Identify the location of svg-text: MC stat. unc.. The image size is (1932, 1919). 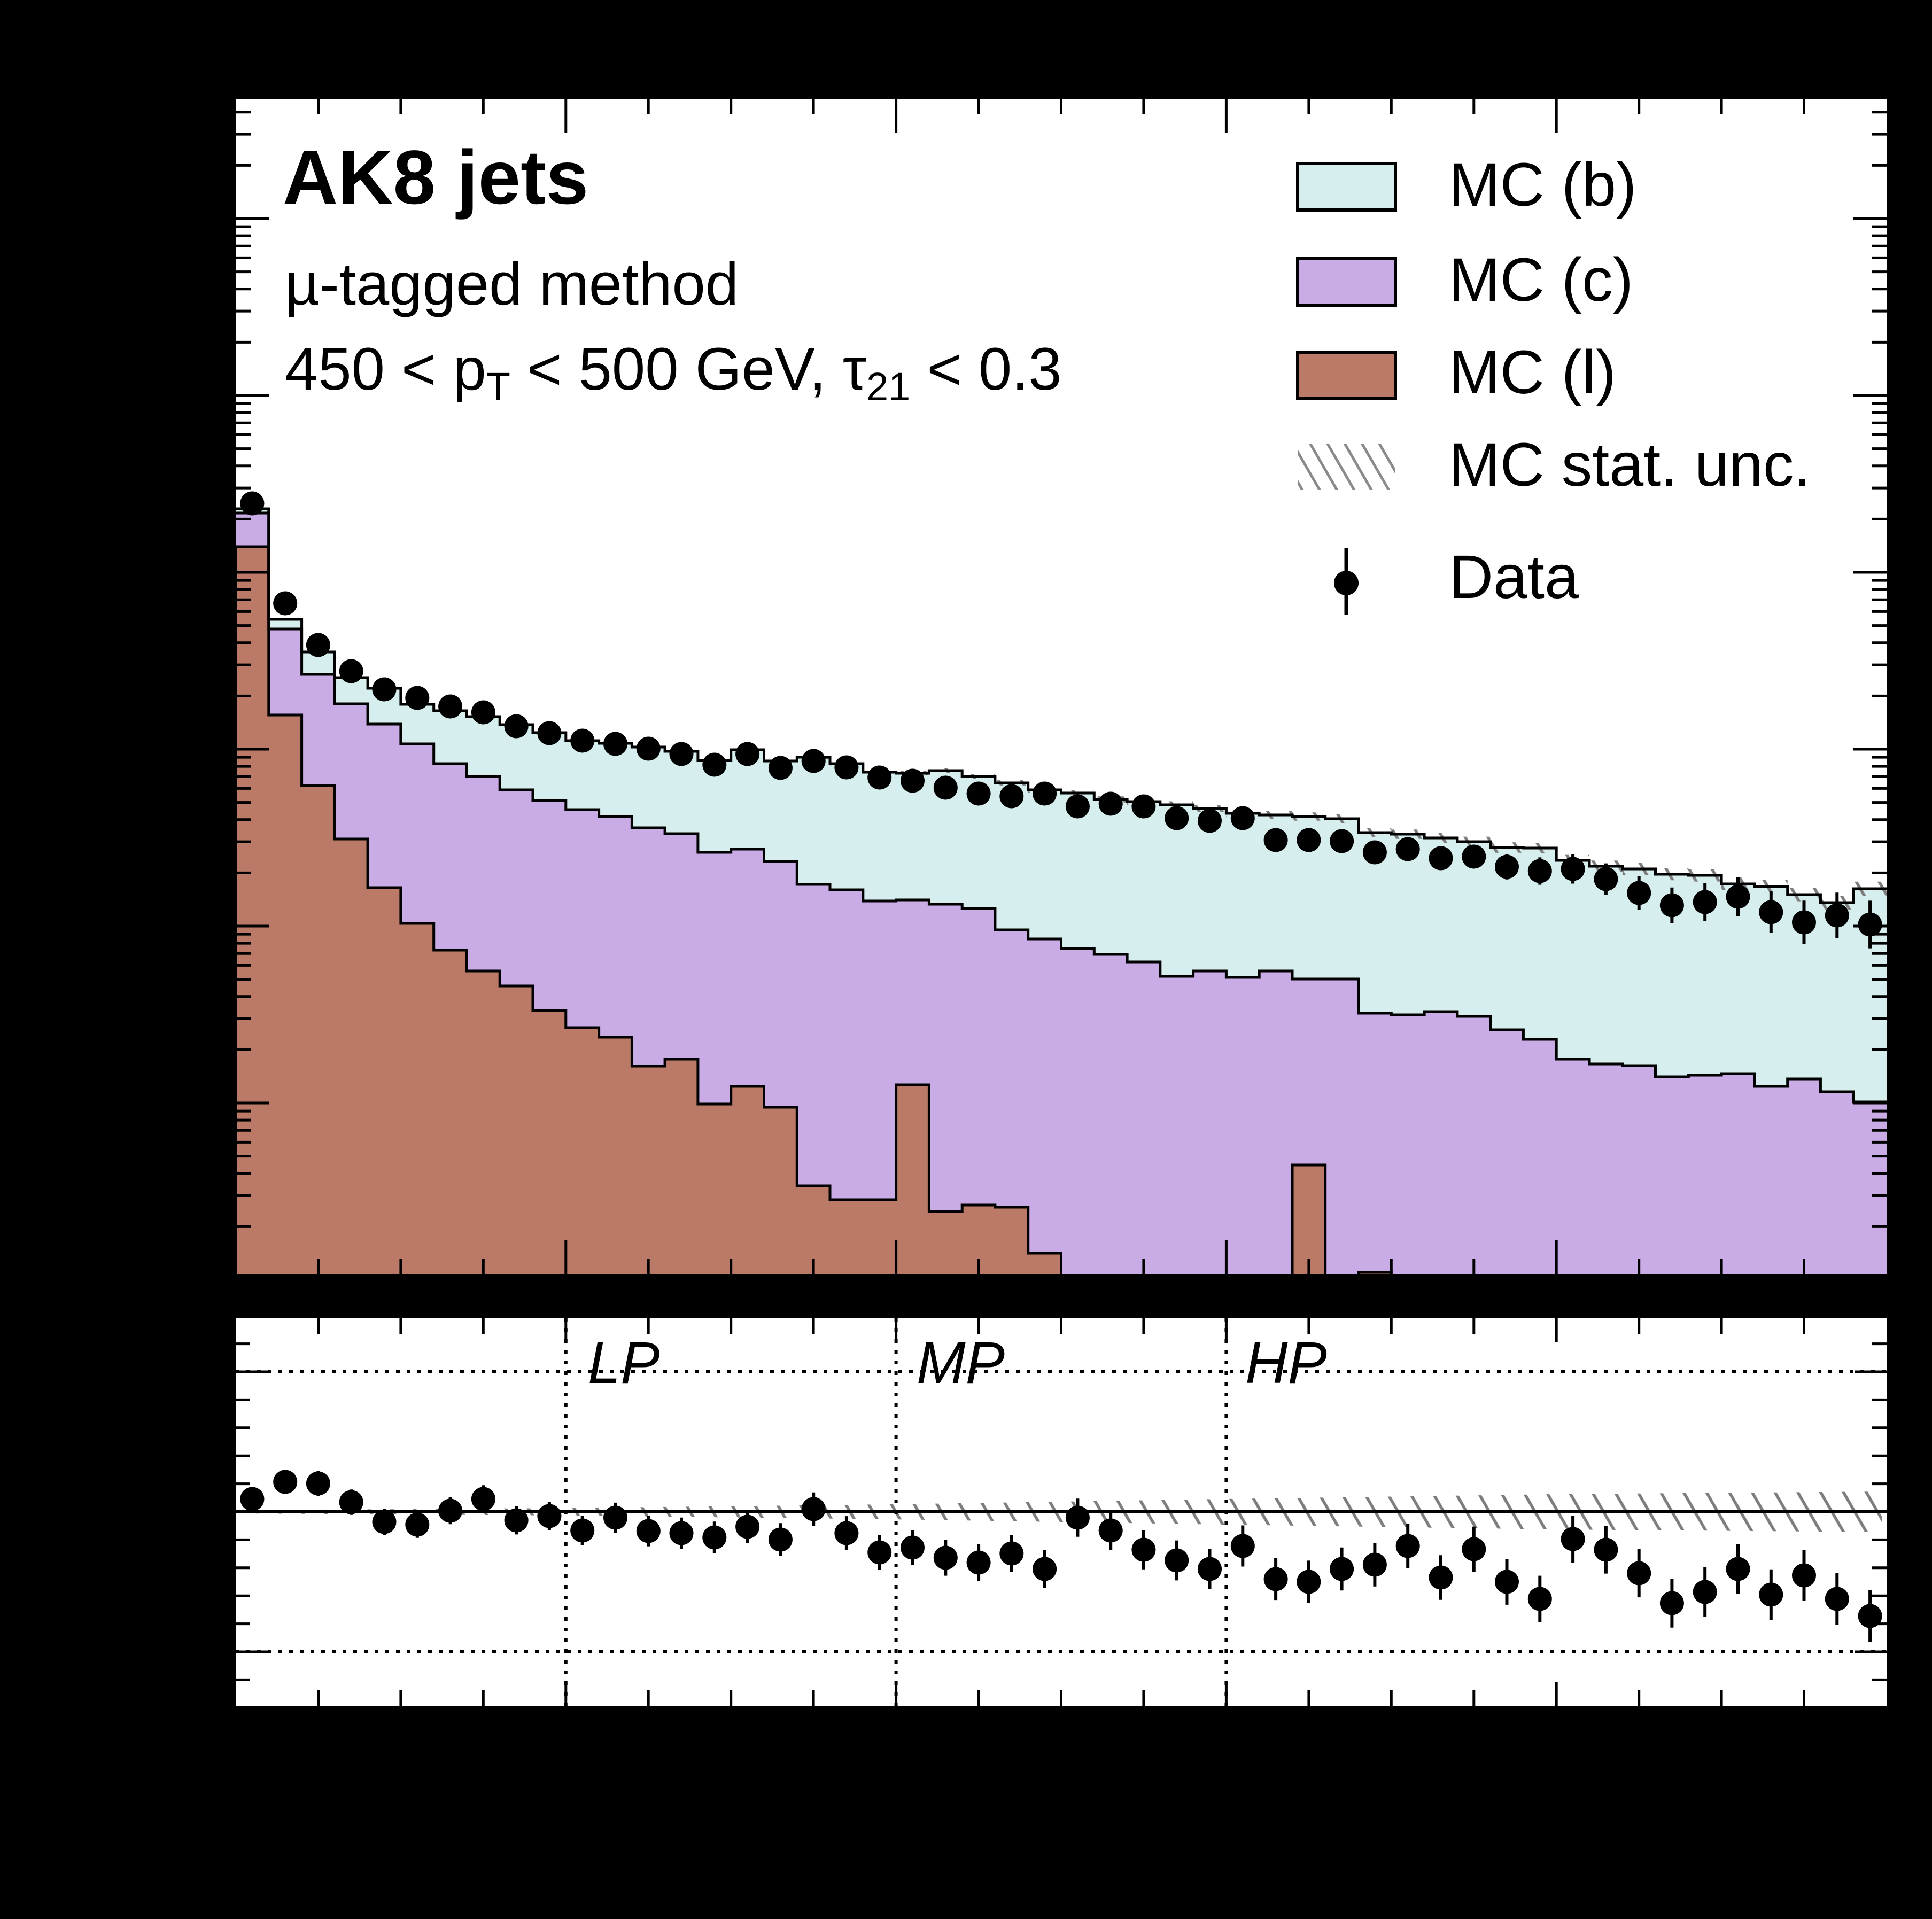
(1630, 465).